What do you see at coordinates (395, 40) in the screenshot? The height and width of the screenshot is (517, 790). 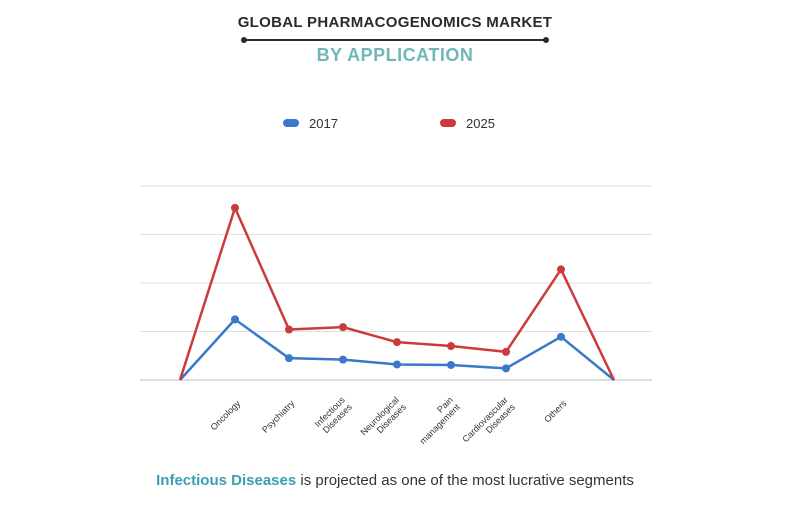 I see `title-divider` at bounding box center [395, 40].